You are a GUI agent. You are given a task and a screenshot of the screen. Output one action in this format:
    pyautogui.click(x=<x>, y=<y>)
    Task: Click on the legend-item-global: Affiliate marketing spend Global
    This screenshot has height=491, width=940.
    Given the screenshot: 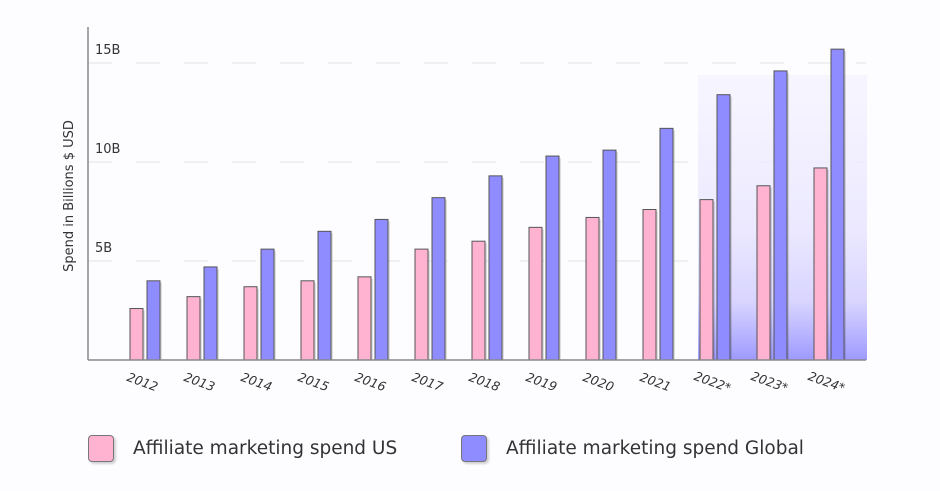 What is the action you would take?
    pyautogui.click(x=632, y=448)
    